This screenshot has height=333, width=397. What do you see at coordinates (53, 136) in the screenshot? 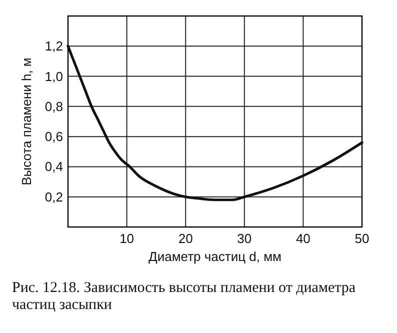
I see `y-tick-label: 0,6` at bounding box center [53, 136].